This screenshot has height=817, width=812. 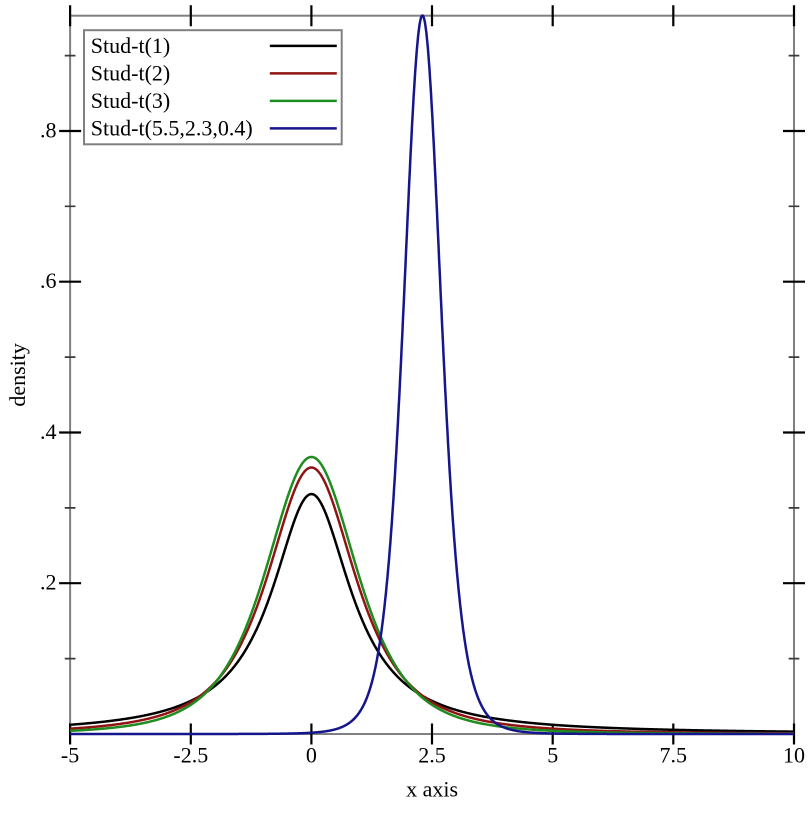 What do you see at coordinates (130, 100) in the screenshot?
I see `svg-text: Stud-t(3)` at bounding box center [130, 100].